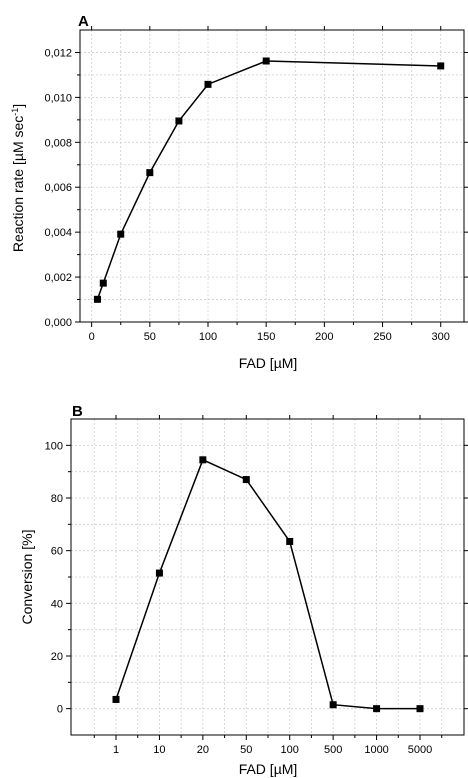 This screenshot has width=468, height=778. Describe the element at coordinates (57, 604) in the screenshot. I see `panel-b-y-tick-label: 40` at that location.